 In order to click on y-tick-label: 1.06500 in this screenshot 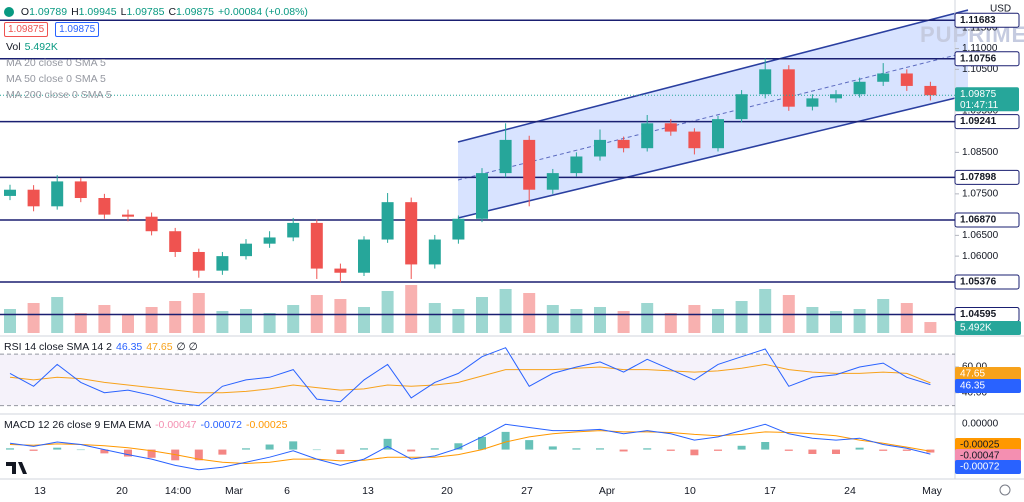, I will do `click(980, 235)`.